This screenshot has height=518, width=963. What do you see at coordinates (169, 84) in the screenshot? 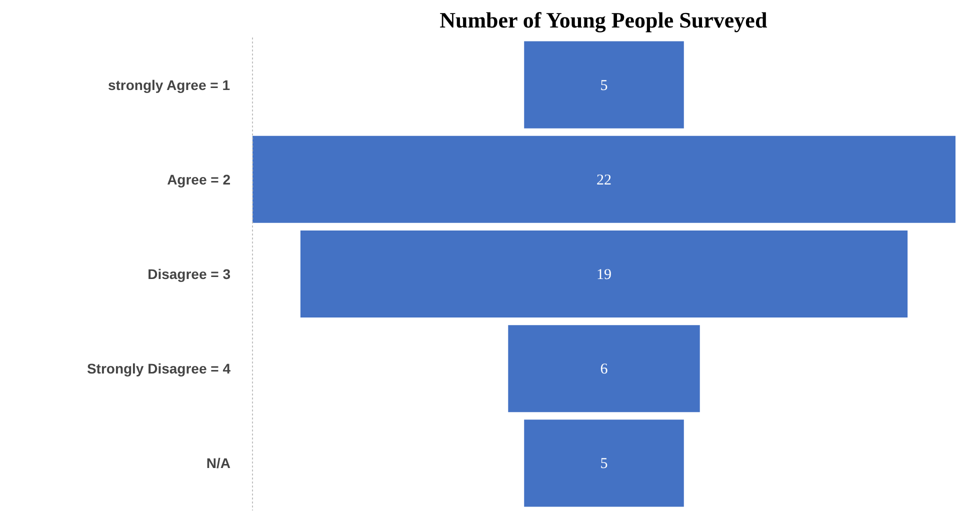
I see `category-label: strongly Agree = 1` at bounding box center [169, 84].